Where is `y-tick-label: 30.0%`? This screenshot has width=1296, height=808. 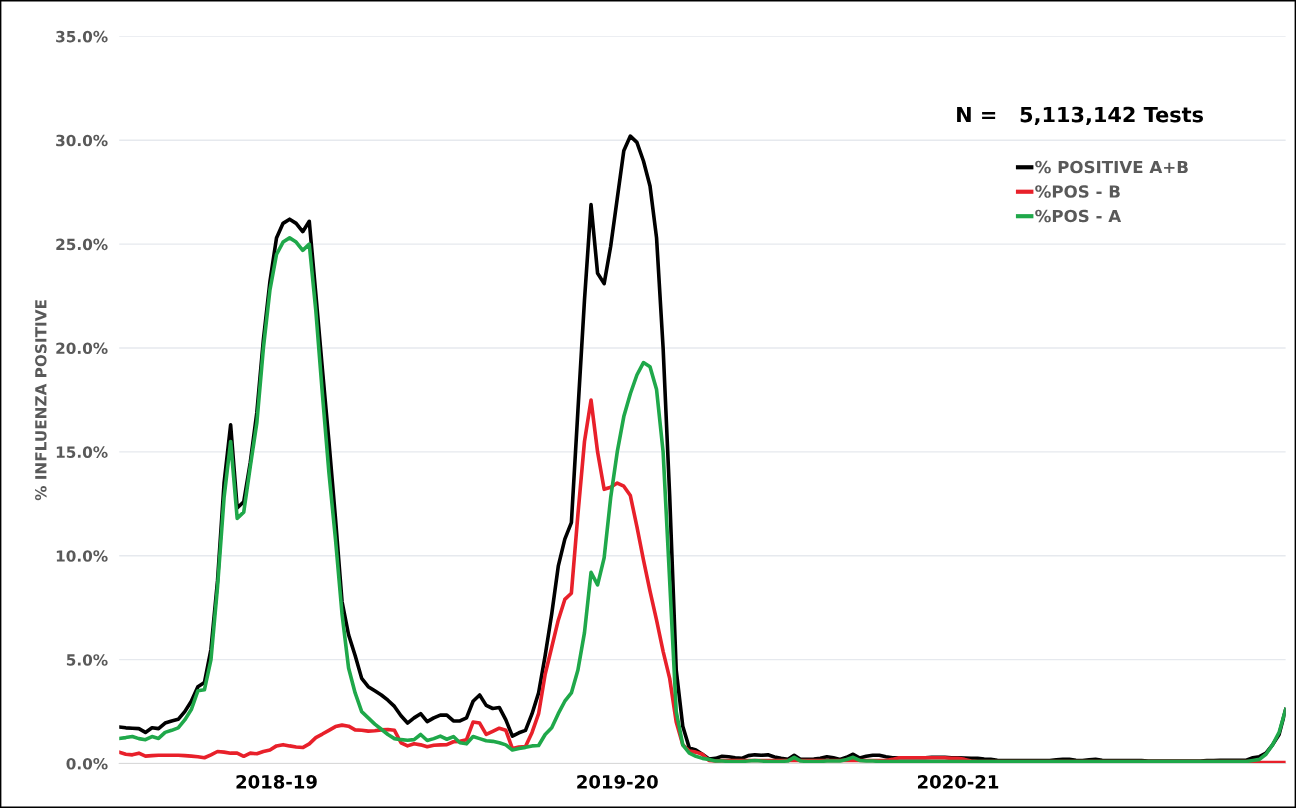
y-tick-label: 30.0% is located at coordinates (82, 140).